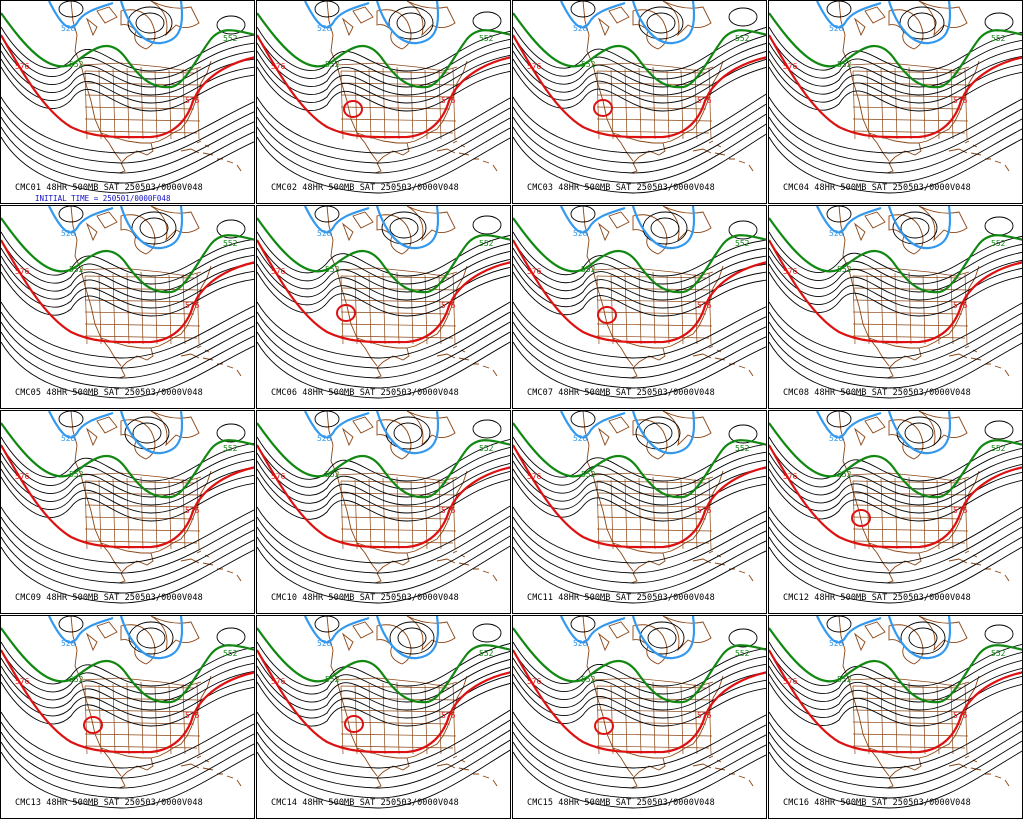  Describe the element at coordinates (365, 803) in the screenshot. I see `panel-caption: CMC14 48HR 500MB SAT 250503/0000V048` at that location.